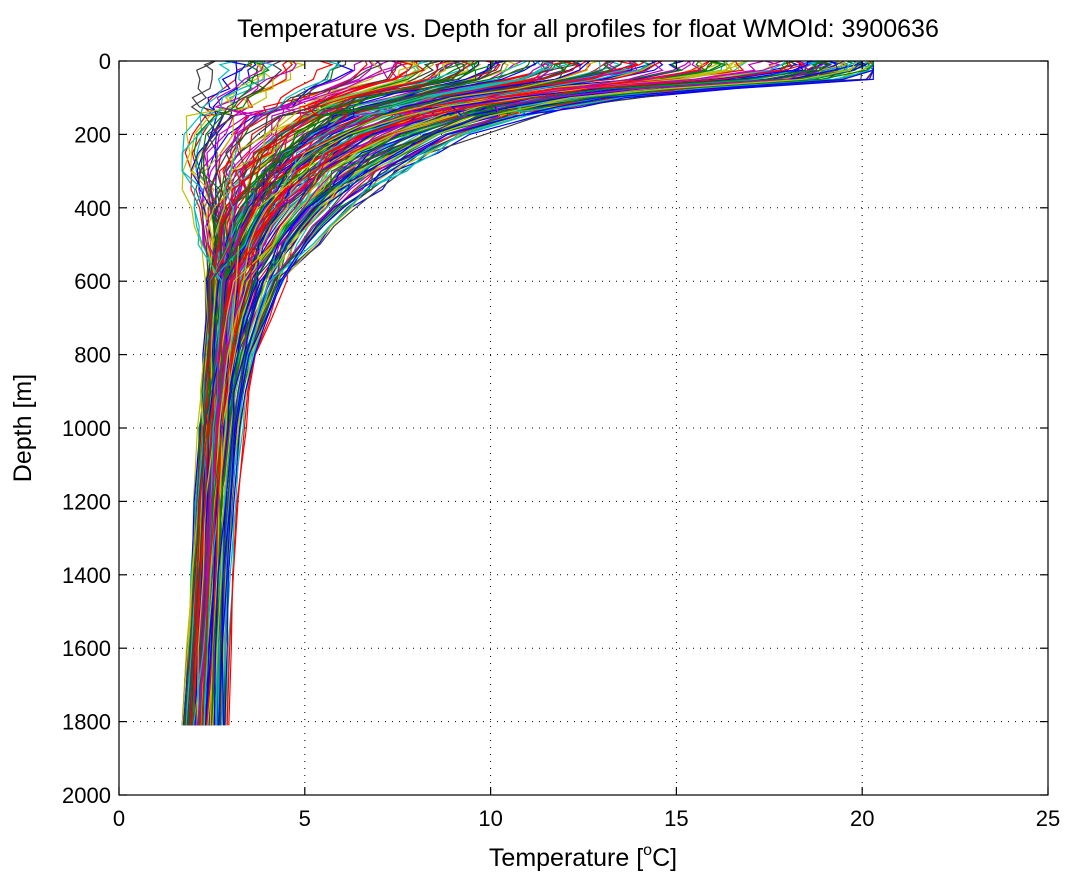 The image size is (1073, 879). Describe the element at coordinates (86, 428) in the screenshot. I see `y-tick-label: 1000` at that location.